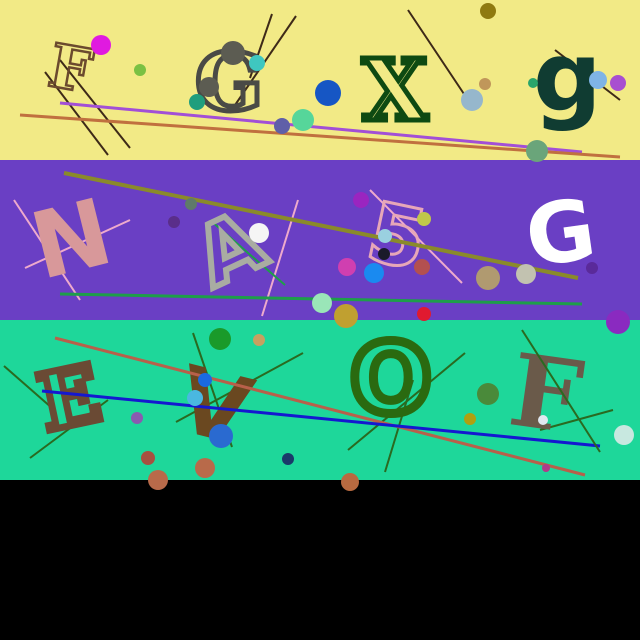 Image resolution: width=640 pixels, height=640 pixels. Describe the element at coordinates (395, 91) in the screenshot. I see `captcha-letter: X` at that location.